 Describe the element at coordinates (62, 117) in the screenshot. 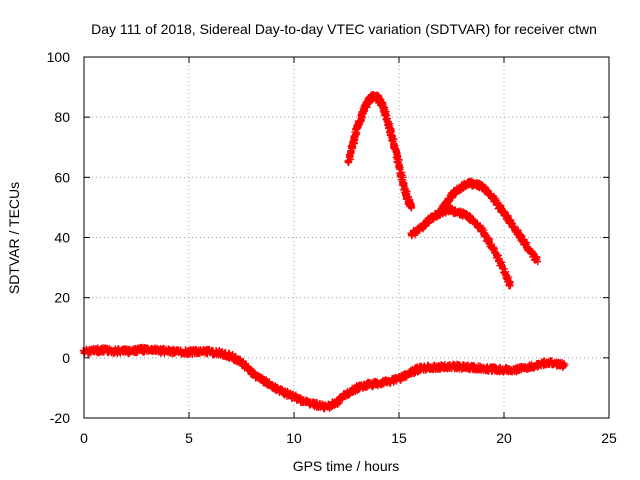

I see `y-tick-label: 80` at that location.